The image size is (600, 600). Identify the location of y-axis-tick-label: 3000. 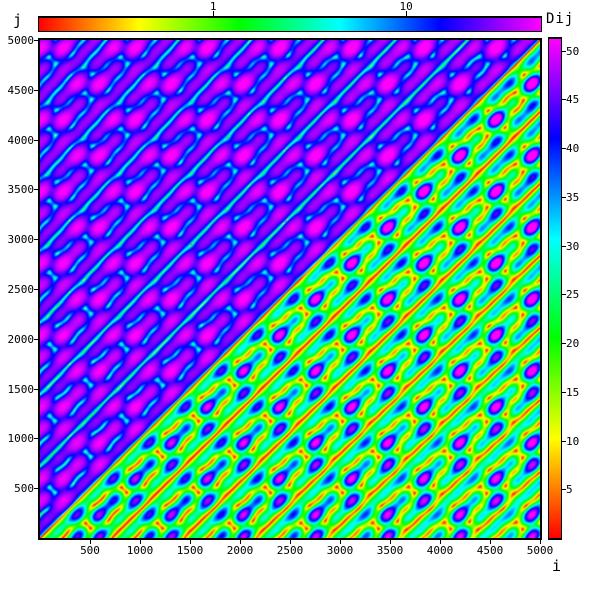
(21, 240).